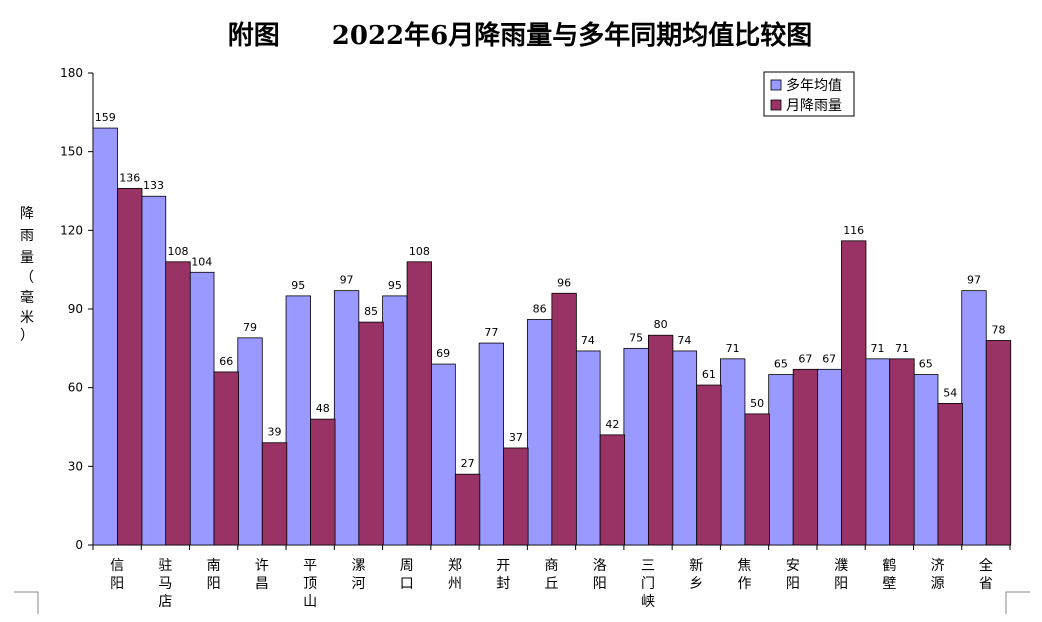  What do you see at coordinates (503, 584) in the screenshot?
I see `category-label-char: 封` at bounding box center [503, 584].